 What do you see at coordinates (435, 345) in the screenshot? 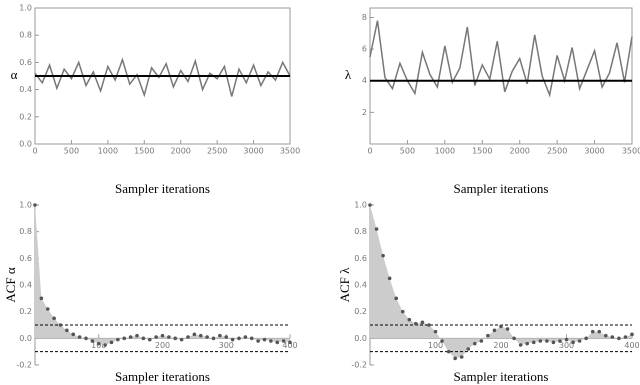
I see `x-tick-label: 100` at bounding box center [435, 345].